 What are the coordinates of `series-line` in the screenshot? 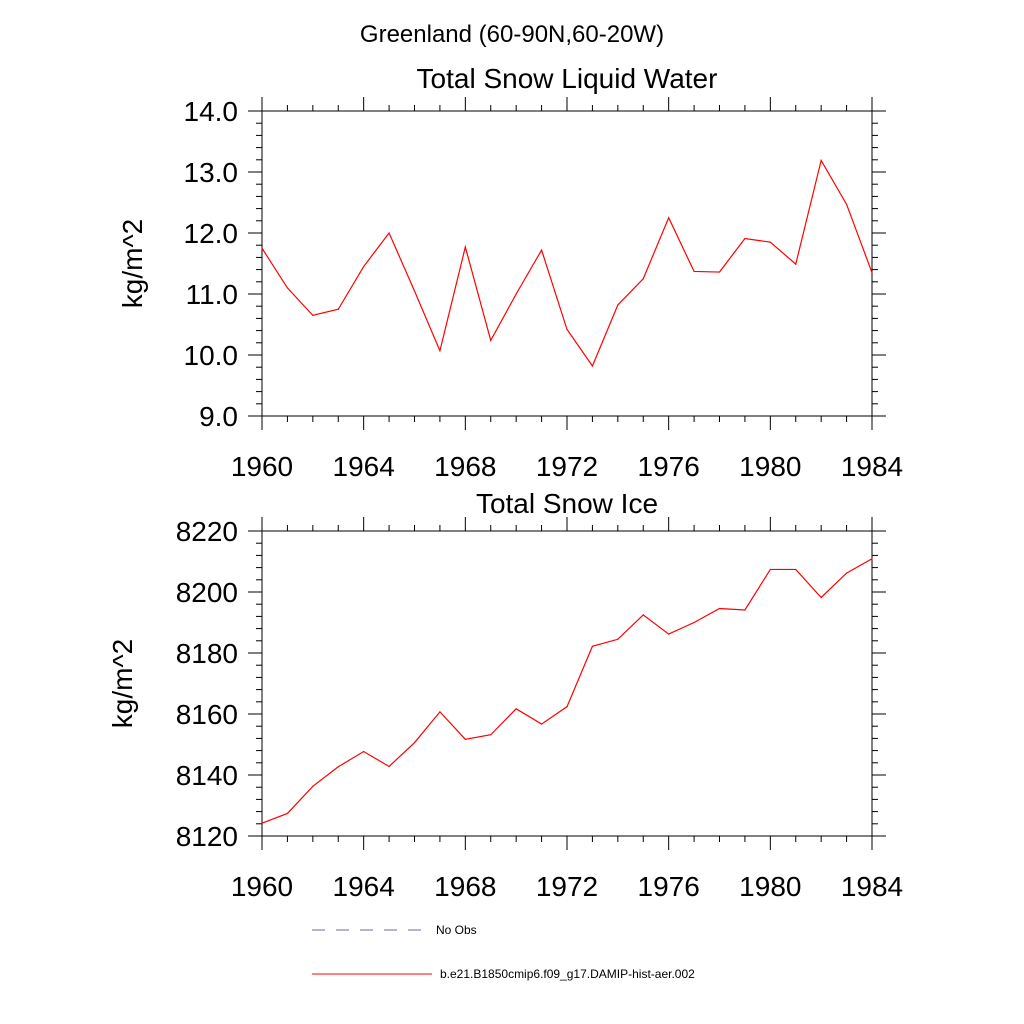 It's located at (567, 263).